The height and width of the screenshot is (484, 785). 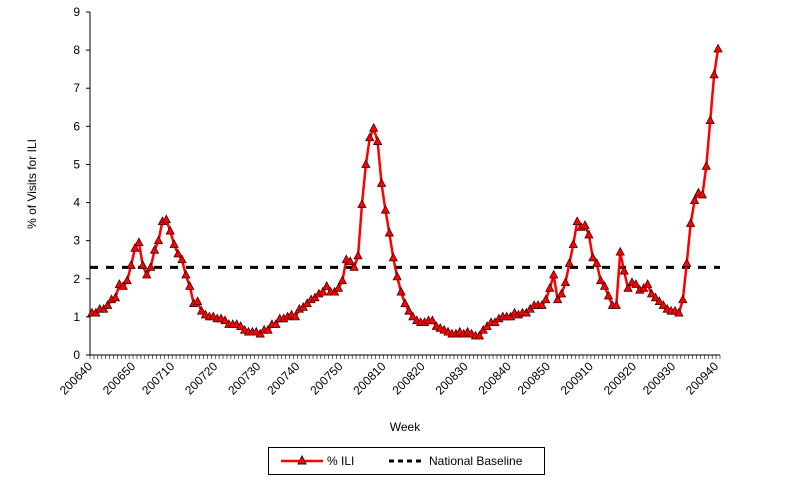 I want to click on x-tick-label: 200710, so click(x=158, y=378).